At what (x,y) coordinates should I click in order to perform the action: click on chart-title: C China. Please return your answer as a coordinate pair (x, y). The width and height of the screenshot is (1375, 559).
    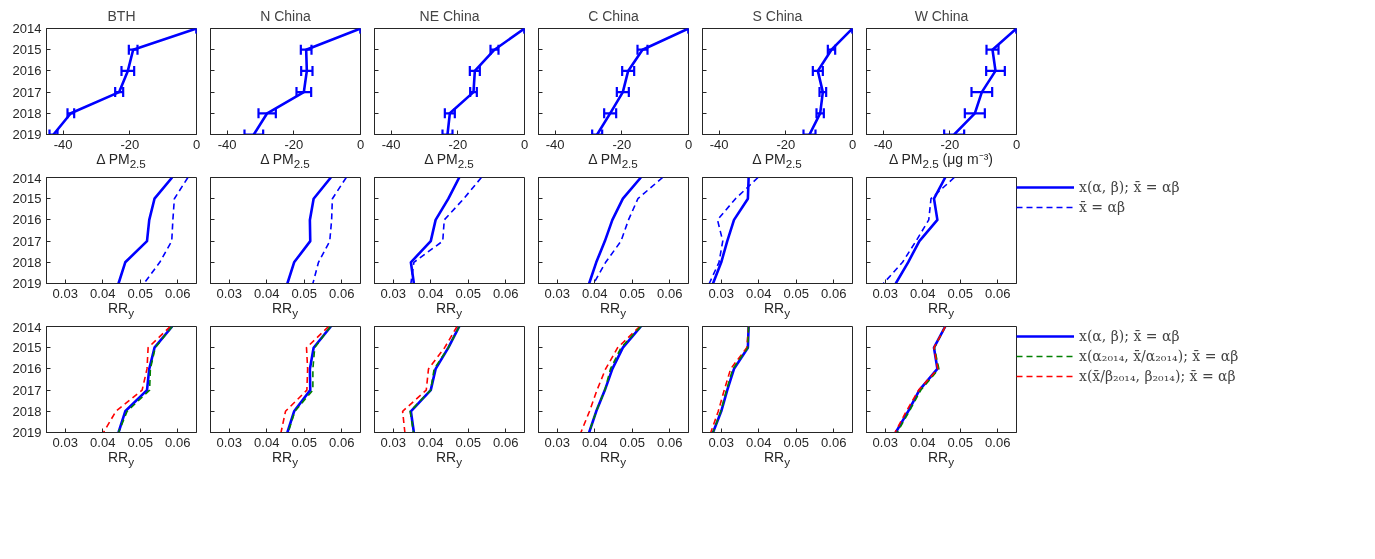
    Looking at the image, I should click on (613, 15).